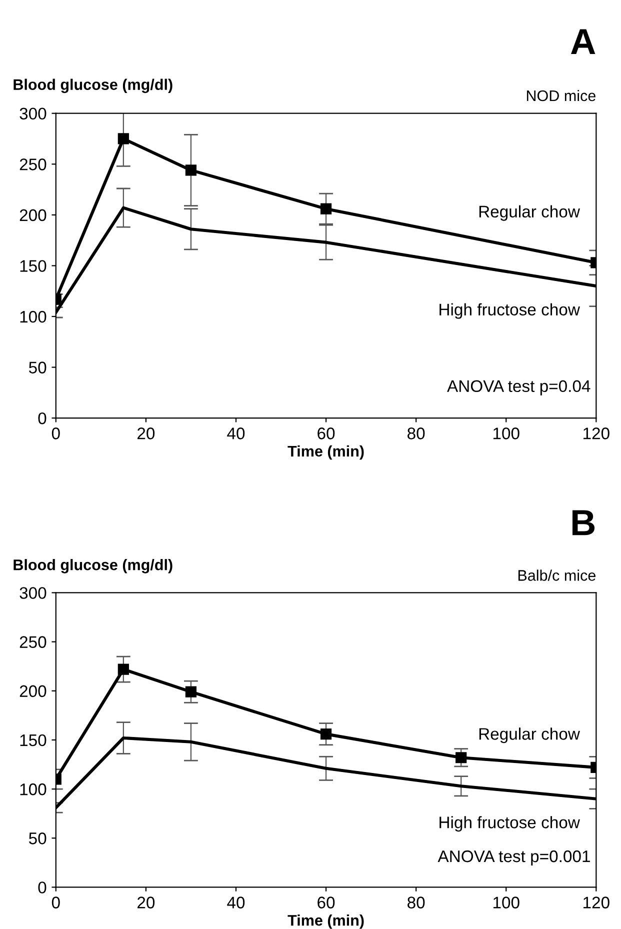  I want to click on chart-subtitle: NOD mice, so click(561, 96).